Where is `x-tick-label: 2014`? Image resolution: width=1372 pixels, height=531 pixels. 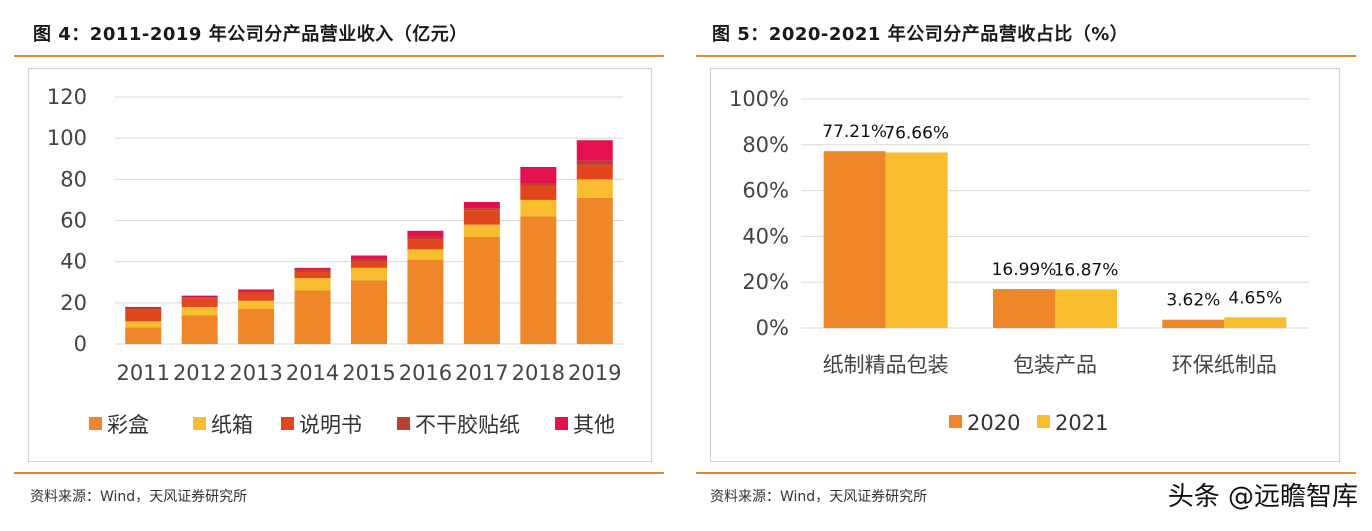
x-tick-label: 2014 is located at coordinates (312, 373).